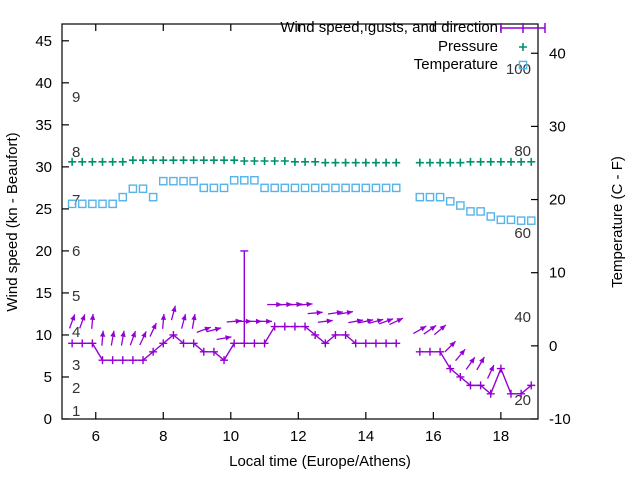  I want to click on y2-tick-label: -10, so click(560, 419).